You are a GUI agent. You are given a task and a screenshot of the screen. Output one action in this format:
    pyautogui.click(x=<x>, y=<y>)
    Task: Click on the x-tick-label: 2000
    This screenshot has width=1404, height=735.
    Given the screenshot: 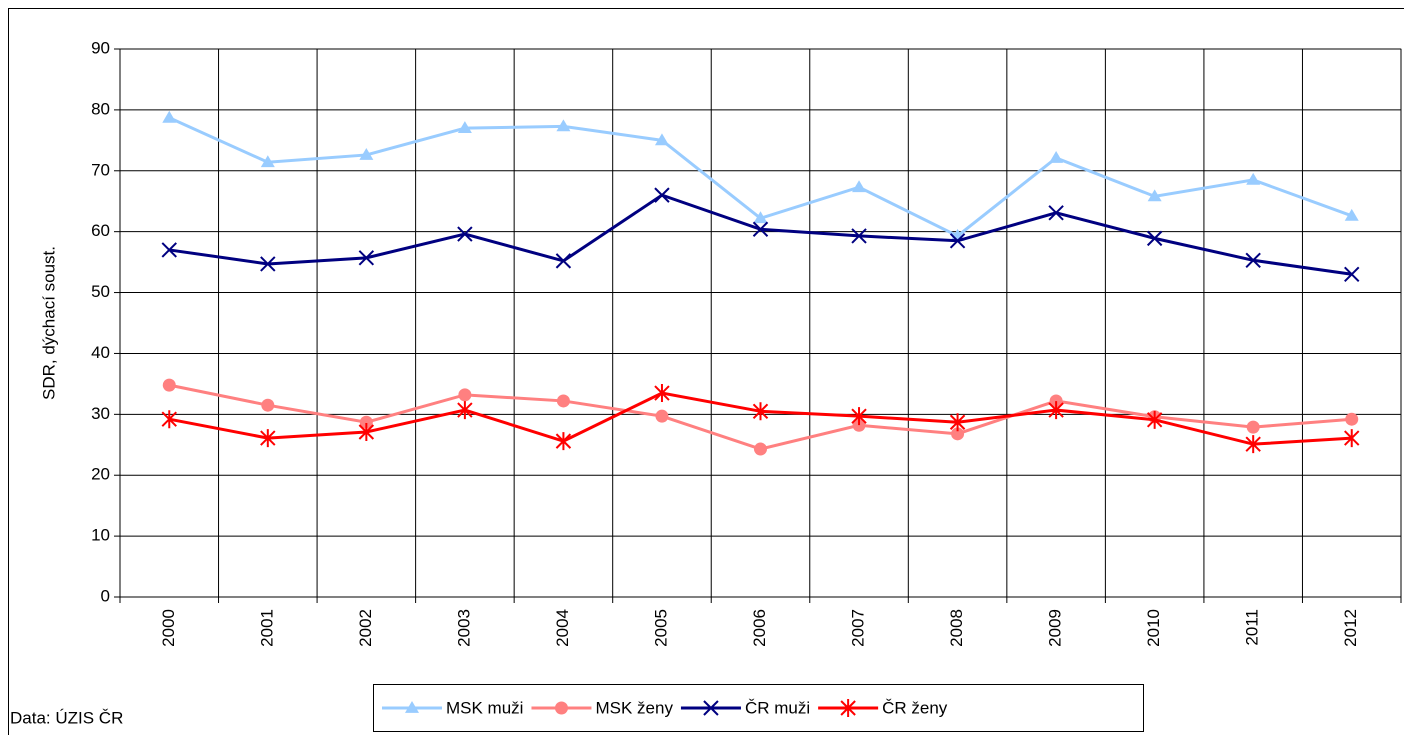 What is the action you would take?
    pyautogui.click(x=168, y=628)
    